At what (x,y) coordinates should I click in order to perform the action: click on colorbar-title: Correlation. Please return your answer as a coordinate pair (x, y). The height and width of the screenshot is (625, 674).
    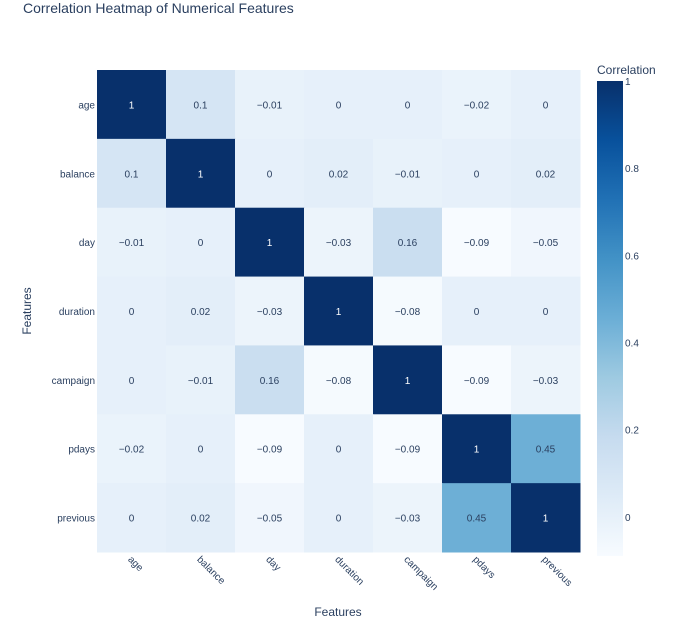
    Looking at the image, I should click on (626, 70).